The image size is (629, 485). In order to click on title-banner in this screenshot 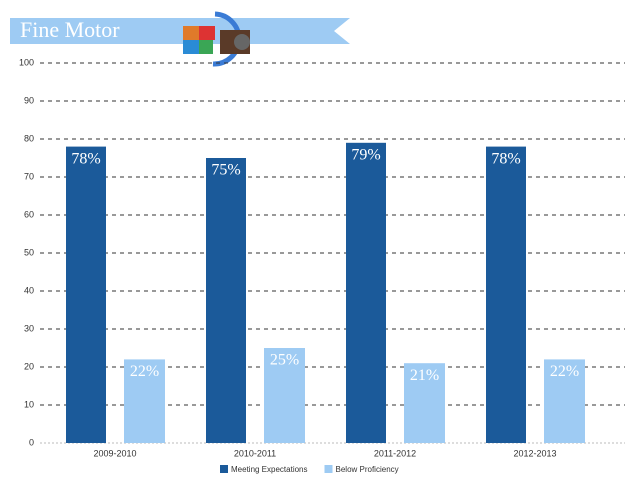, I will do `click(180, 31)`.